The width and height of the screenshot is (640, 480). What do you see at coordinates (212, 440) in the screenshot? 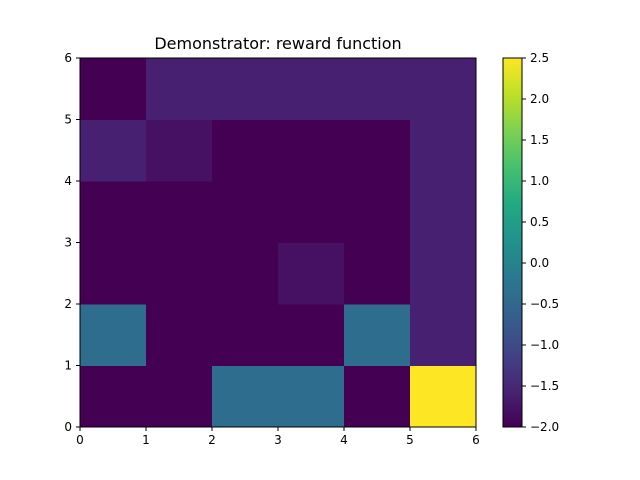
I see `x-tick-label: 2` at bounding box center [212, 440].